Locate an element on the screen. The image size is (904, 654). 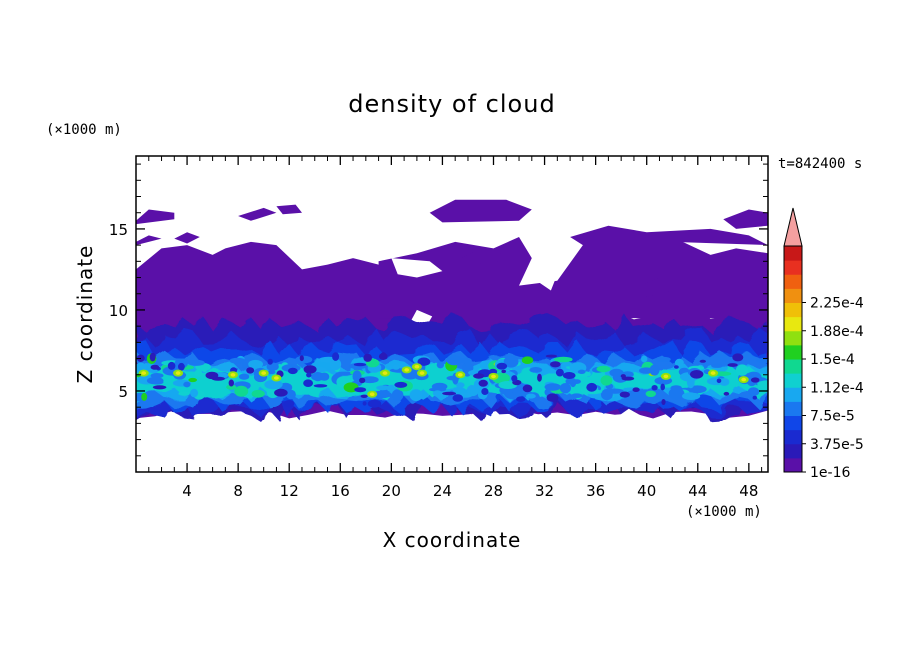
x-tick-label: 12 is located at coordinates (289, 491).